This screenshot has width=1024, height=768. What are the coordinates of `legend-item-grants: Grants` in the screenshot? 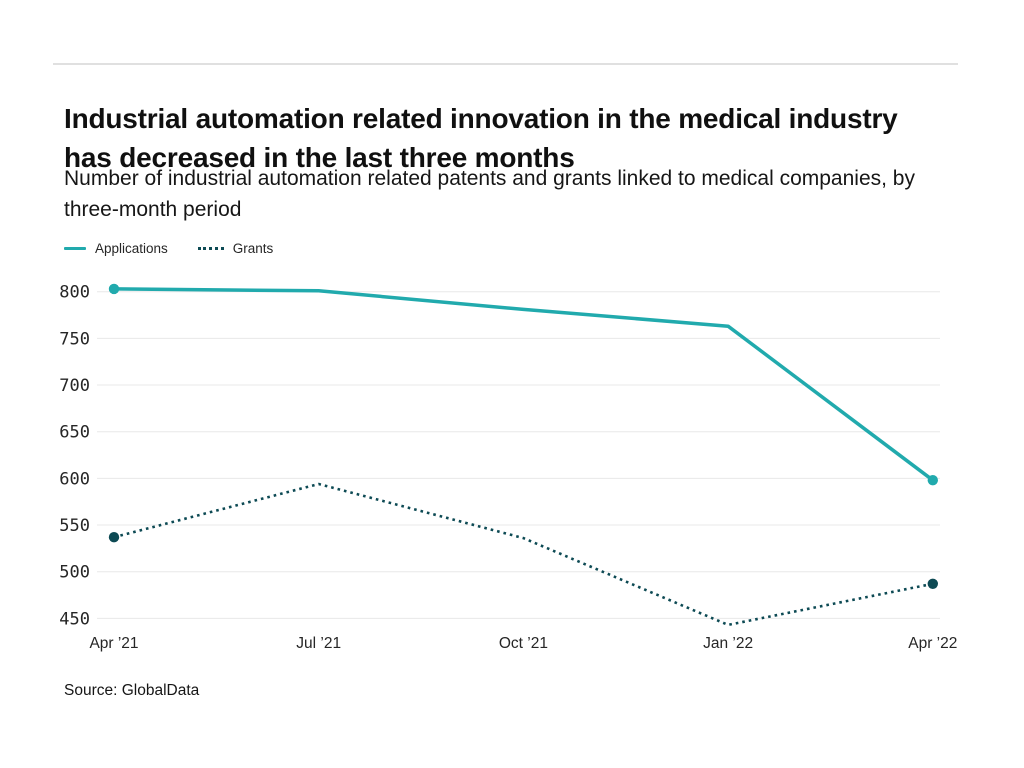 It's located at (235, 248).